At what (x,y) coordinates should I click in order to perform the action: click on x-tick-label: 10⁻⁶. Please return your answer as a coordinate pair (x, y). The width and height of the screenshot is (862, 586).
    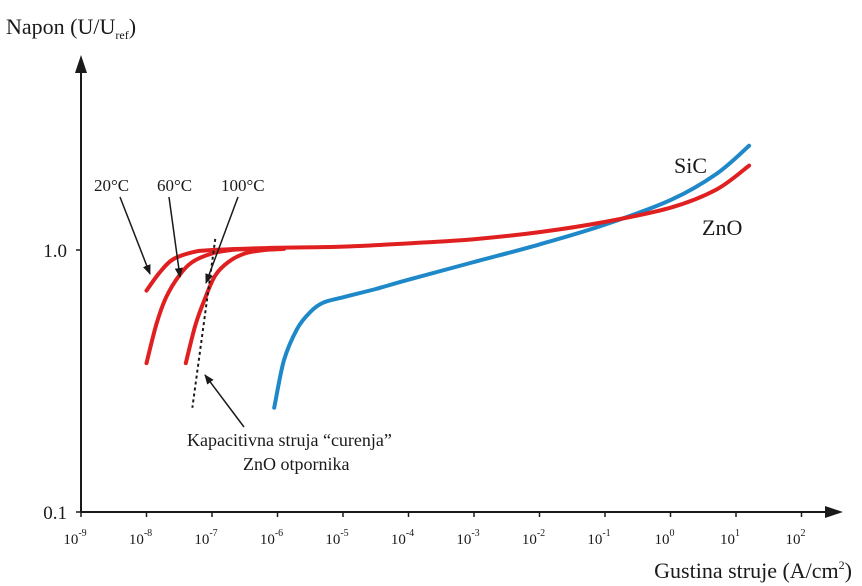
    Looking at the image, I should click on (271, 538).